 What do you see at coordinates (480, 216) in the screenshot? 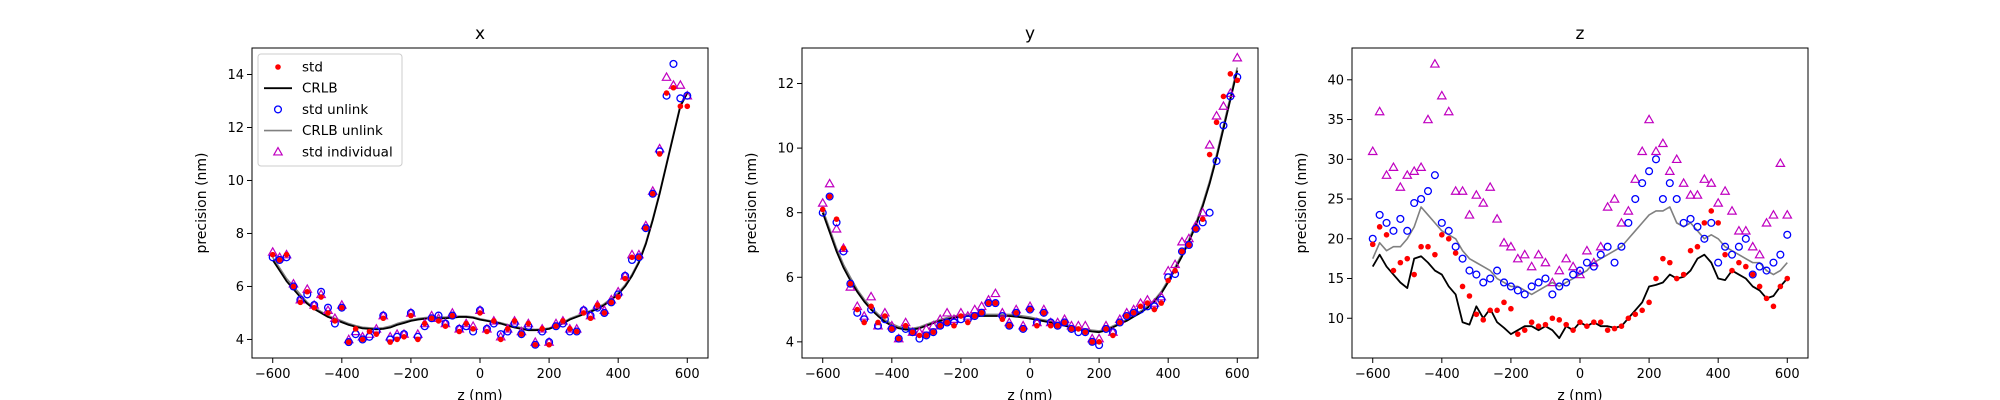
I see `series-std` at bounding box center [480, 216].